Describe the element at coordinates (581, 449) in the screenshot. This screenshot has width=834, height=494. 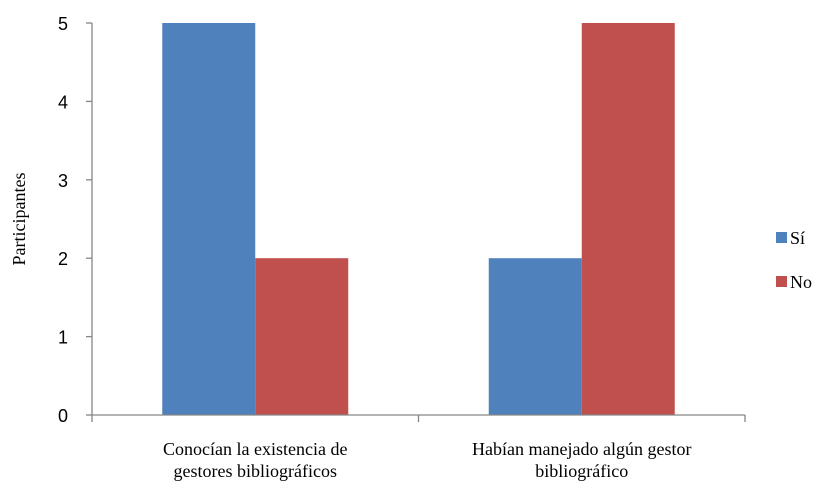
I see `x-category-label-line: Habían manejado algún gestor` at that location.